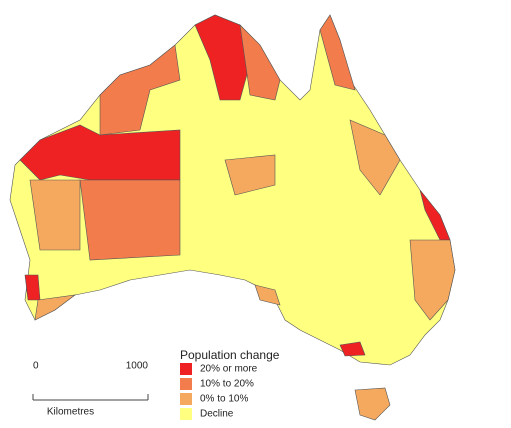  Describe the element at coordinates (229, 369) in the screenshot. I see `legend-label: 20% or more` at that location.